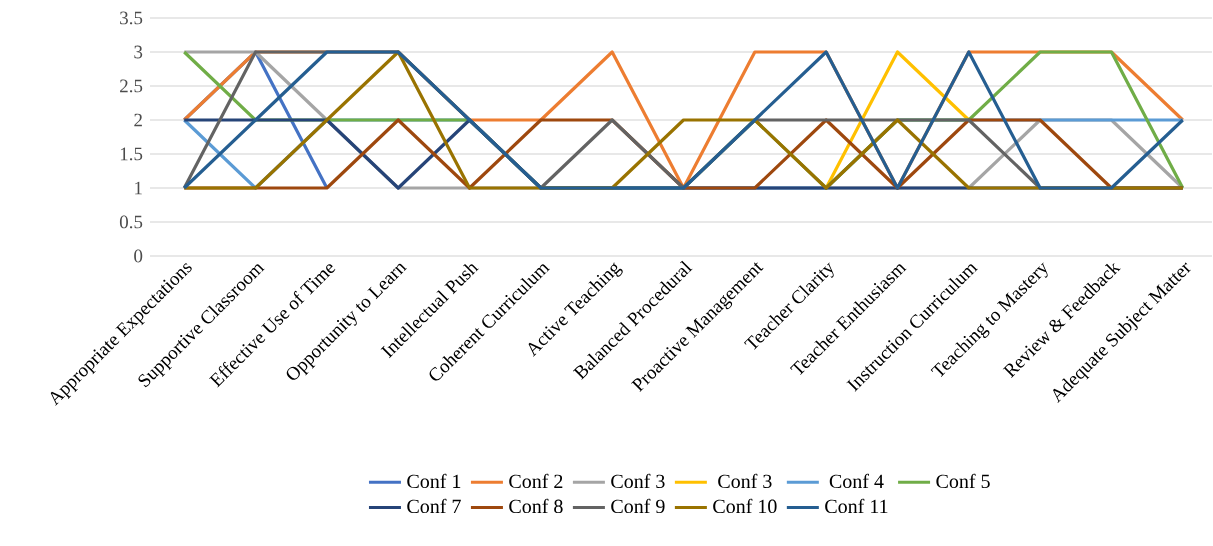 The image size is (1213, 546). I want to click on legend-label: Conf 11, so click(856, 506).